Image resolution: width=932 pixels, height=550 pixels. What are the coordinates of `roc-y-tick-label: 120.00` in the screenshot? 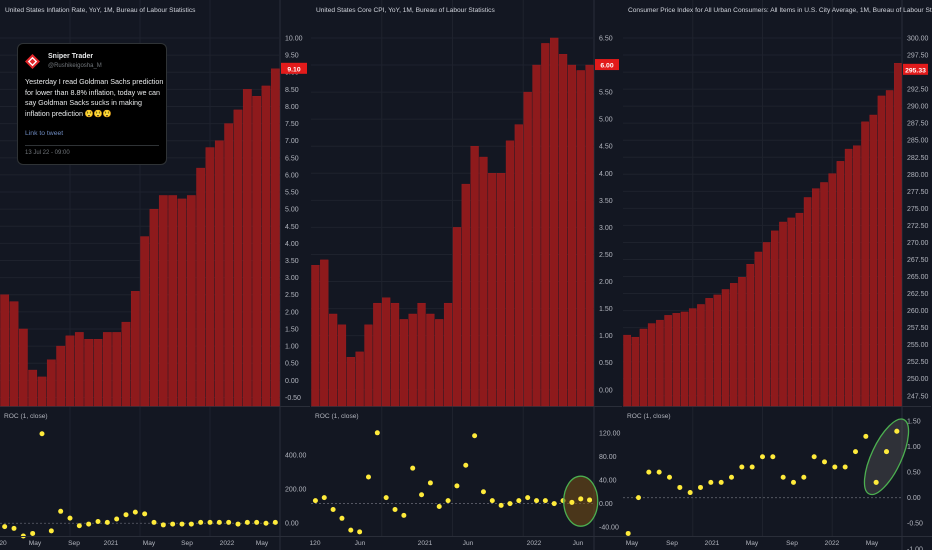 It's located at (610, 433).